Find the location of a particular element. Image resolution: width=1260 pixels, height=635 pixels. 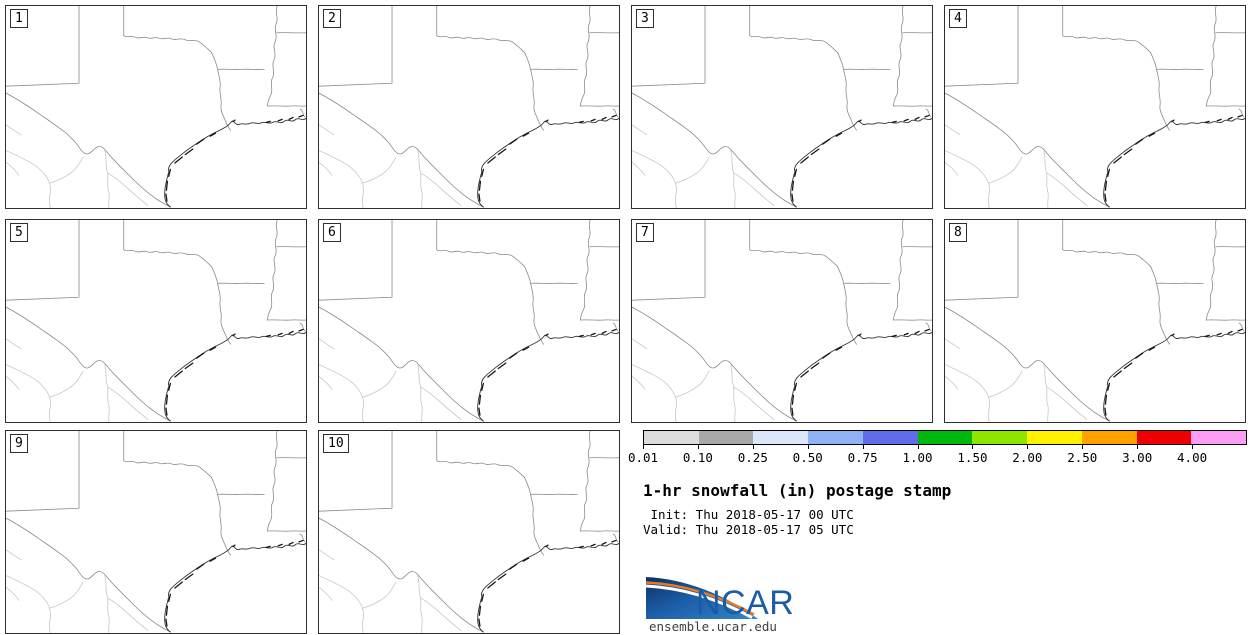

map-panel: 3 is located at coordinates (782, 107).